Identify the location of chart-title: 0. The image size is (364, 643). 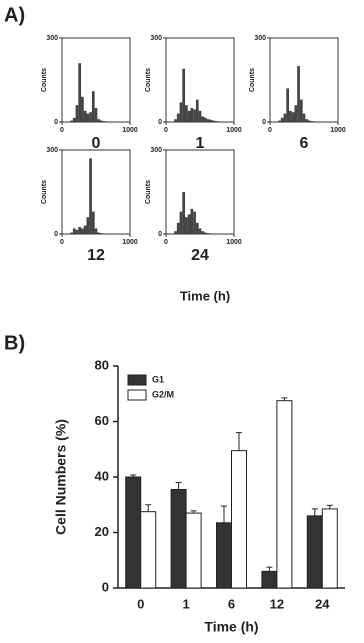
(96, 143).